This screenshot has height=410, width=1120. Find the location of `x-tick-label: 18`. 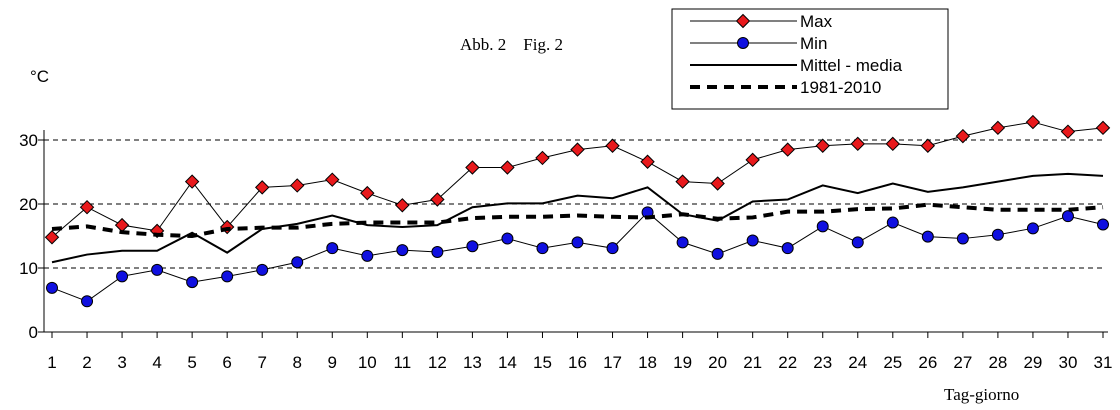

x-tick-label: 18 is located at coordinates (647, 362).